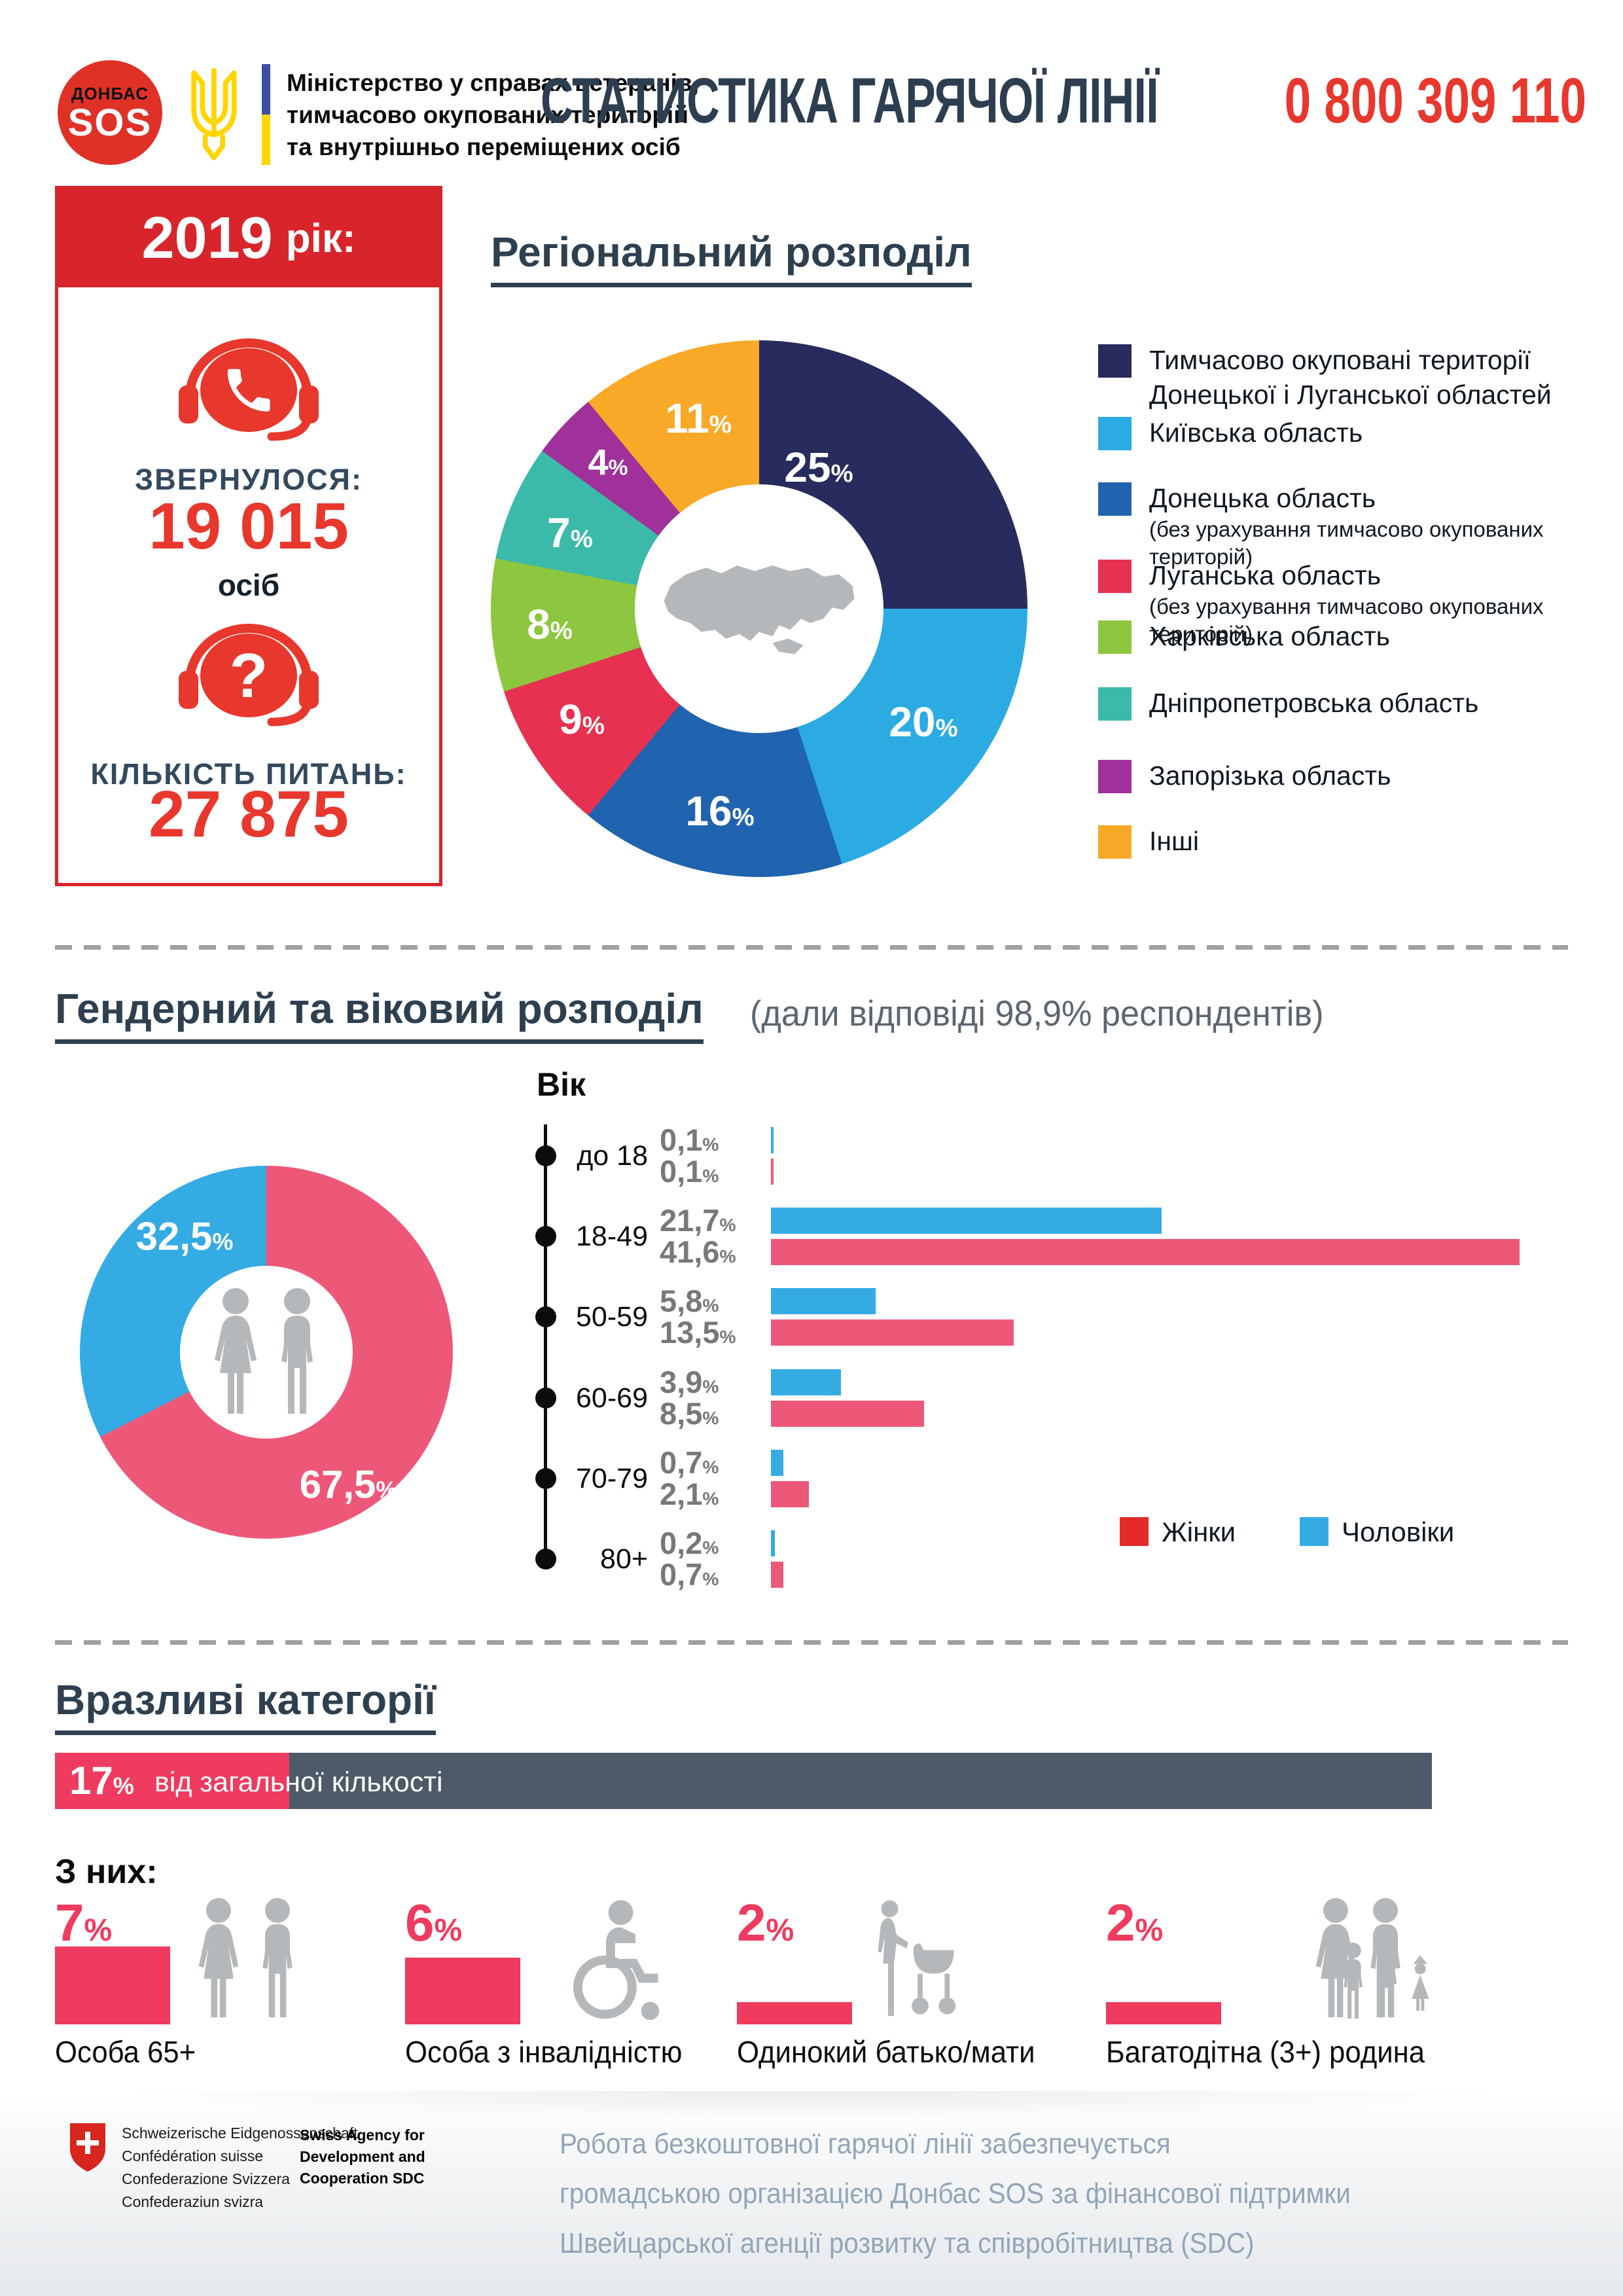 This screenshot has width=1623, height=2296. What do you see at coordinates (698, 1220) in the screenshot?
I see `men-value-label: 21,7%` at bounding box center [698, 1220].